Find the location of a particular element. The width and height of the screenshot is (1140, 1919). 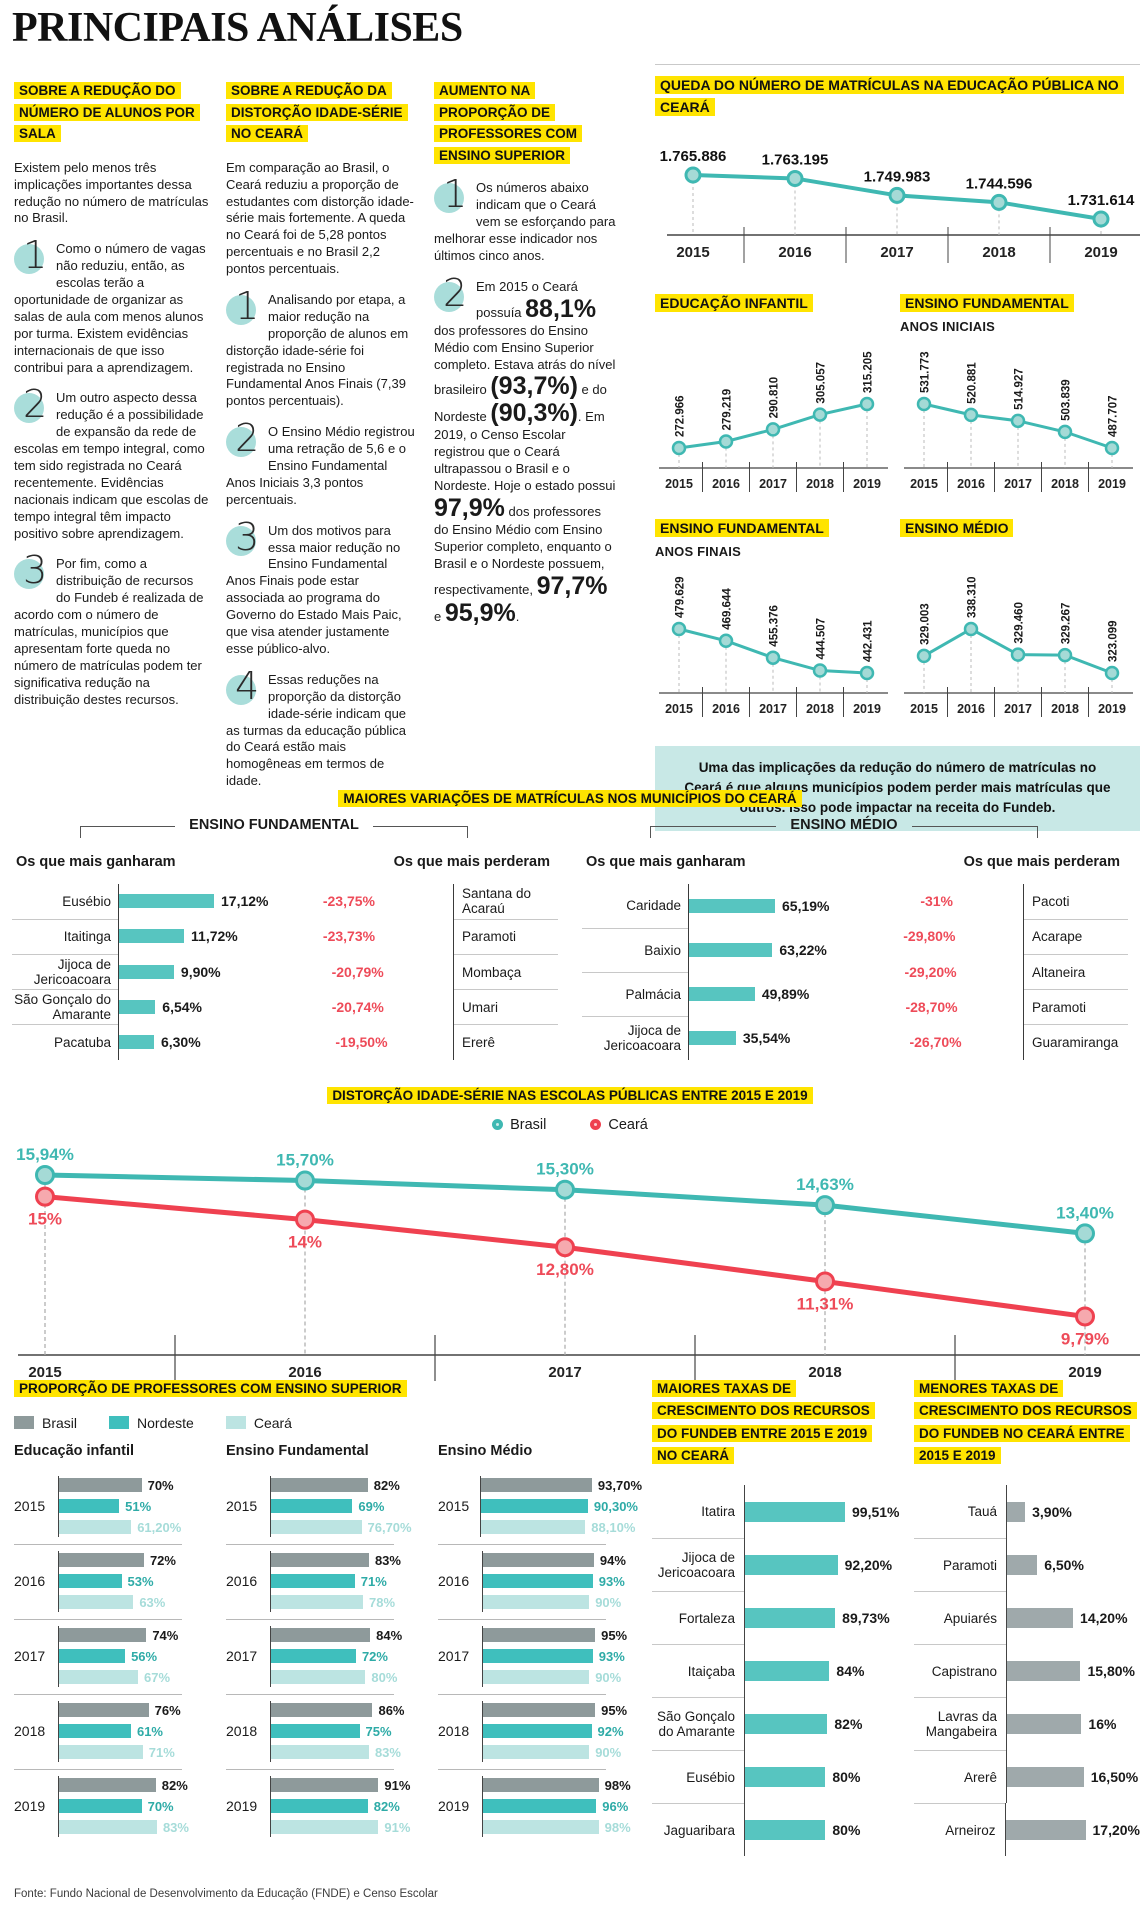

bar-value: 88,10% is located at coordinates (613, 1527).